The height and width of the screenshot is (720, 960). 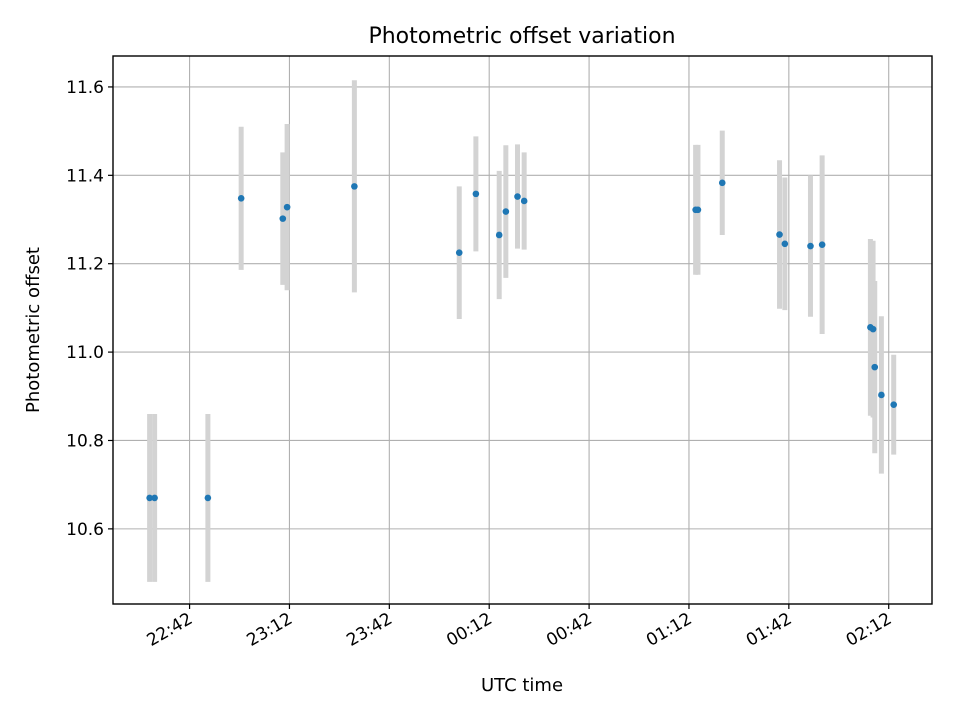 What do you see at coordinates (85, 88) in the screenshot?
I see `y-tick-label: 11.6` at bounding box center [85, 88].